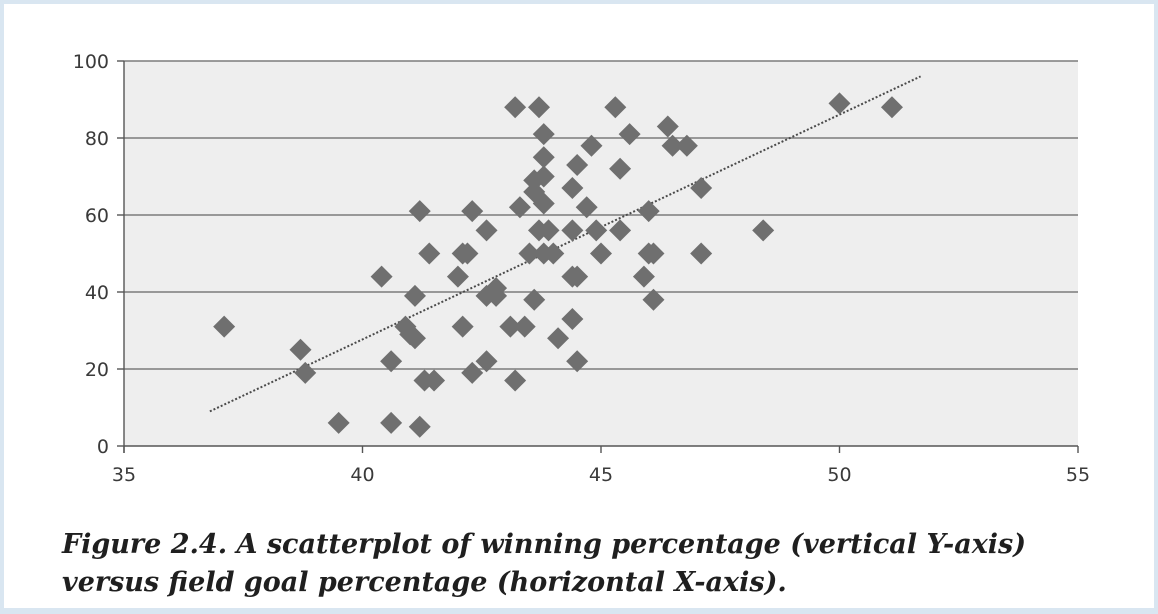  What do you see at coordinates (124, 475) in the screenshot?
I see `x-tick-label: 35` at bounding box center [124, 475].